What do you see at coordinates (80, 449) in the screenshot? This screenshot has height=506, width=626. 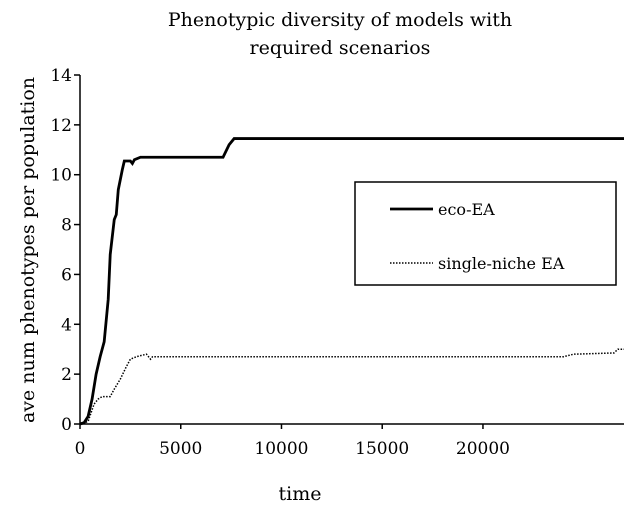 I see `x-tick-label: 0` at bounding box center [80, 449].